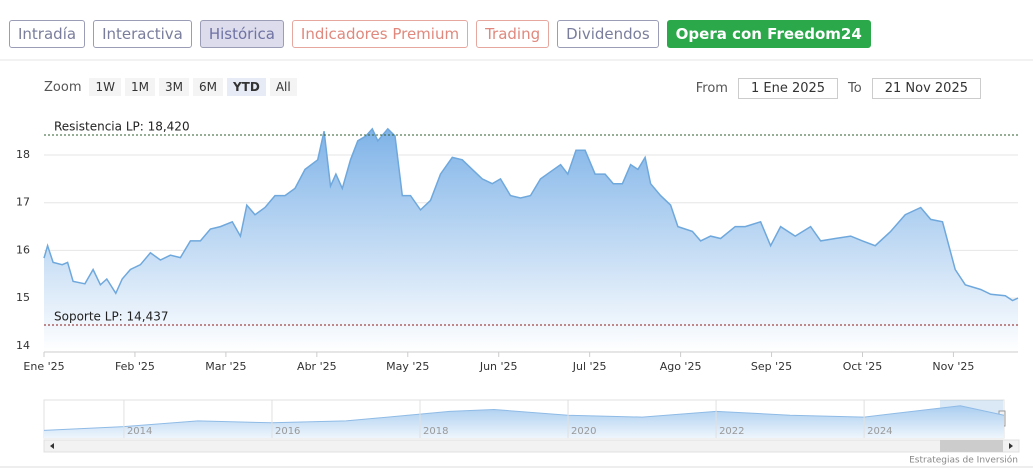 This screenshot has height=473, width=1033. I want to click on y-tick-label: 15, so click(23, 297).